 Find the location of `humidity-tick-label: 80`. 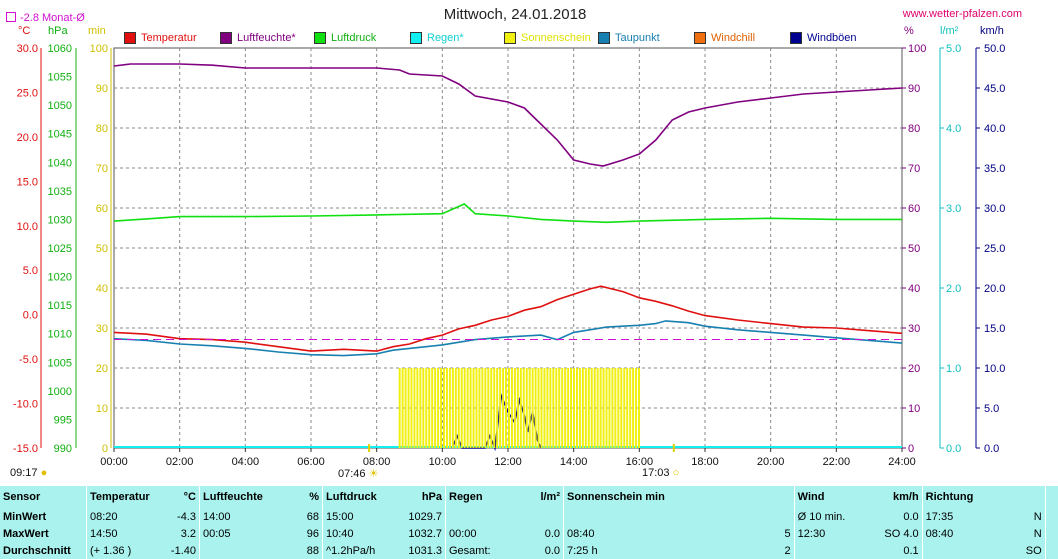

humidity-tick-label: 80 is located at coordinates (914, 129).